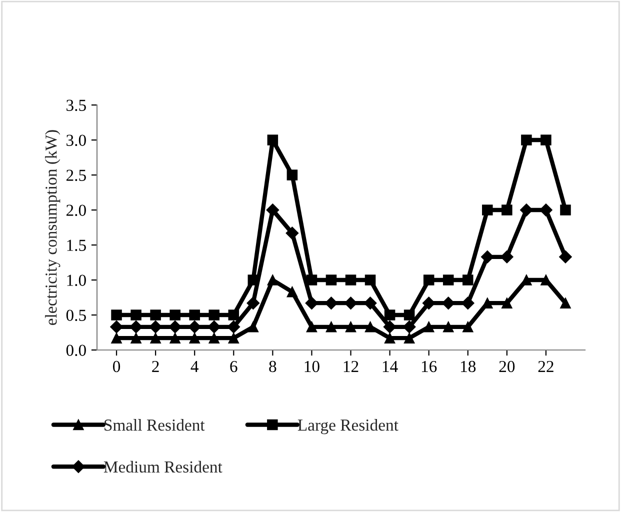  What do you see at coordinates (351, 366) in the screenshot?
I see `x-tick-label: 12` at bounding box center [351, 366].